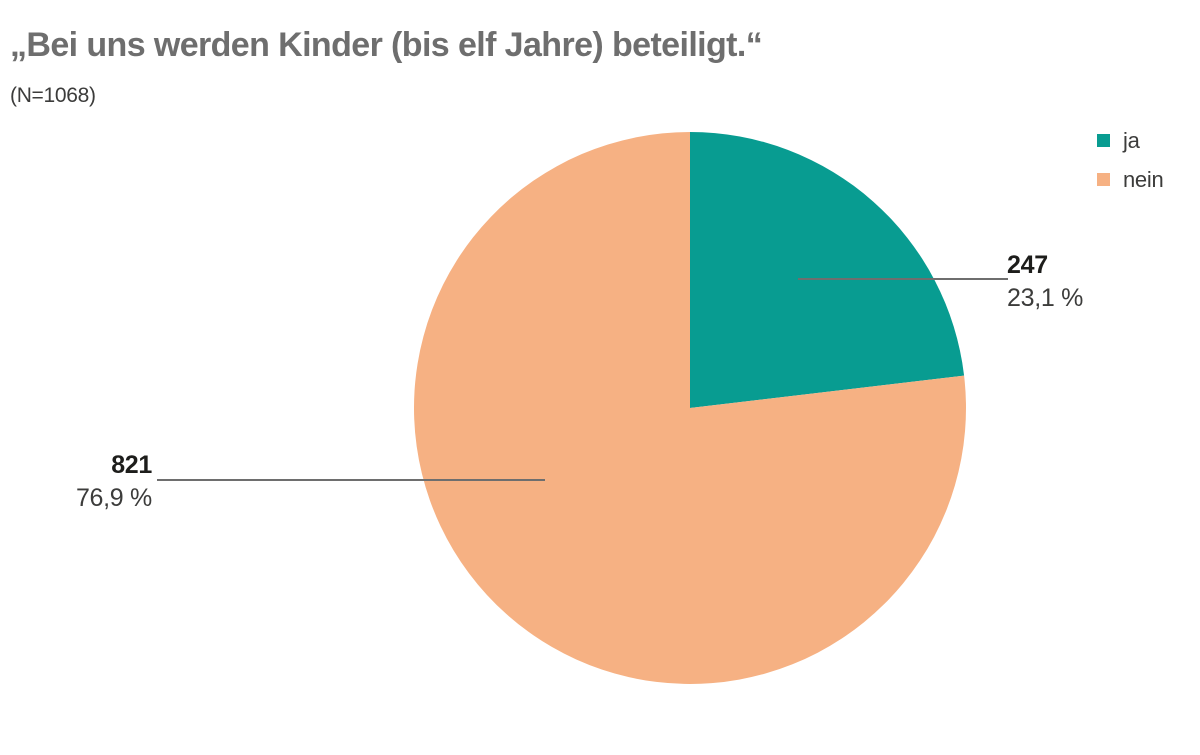 The image size is (1200, 755). Describe the element at coordinates (1103, 140) in the screenshot. I see `legend-swatch-ja` at that location.